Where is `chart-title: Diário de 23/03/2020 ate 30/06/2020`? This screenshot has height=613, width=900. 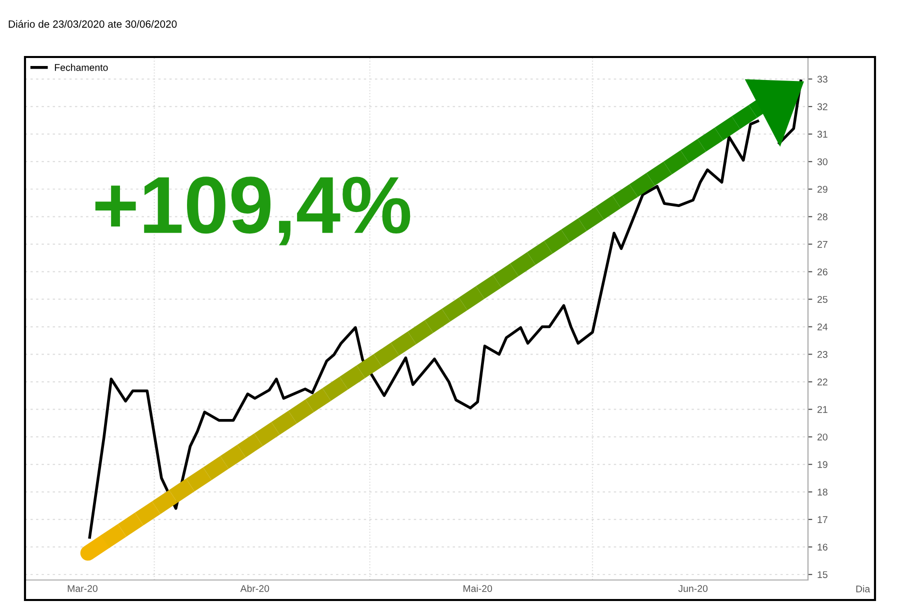
chart-title: Diário de 23/03/2020 ate 30/06/2020 is located at coordinates (92, 24).